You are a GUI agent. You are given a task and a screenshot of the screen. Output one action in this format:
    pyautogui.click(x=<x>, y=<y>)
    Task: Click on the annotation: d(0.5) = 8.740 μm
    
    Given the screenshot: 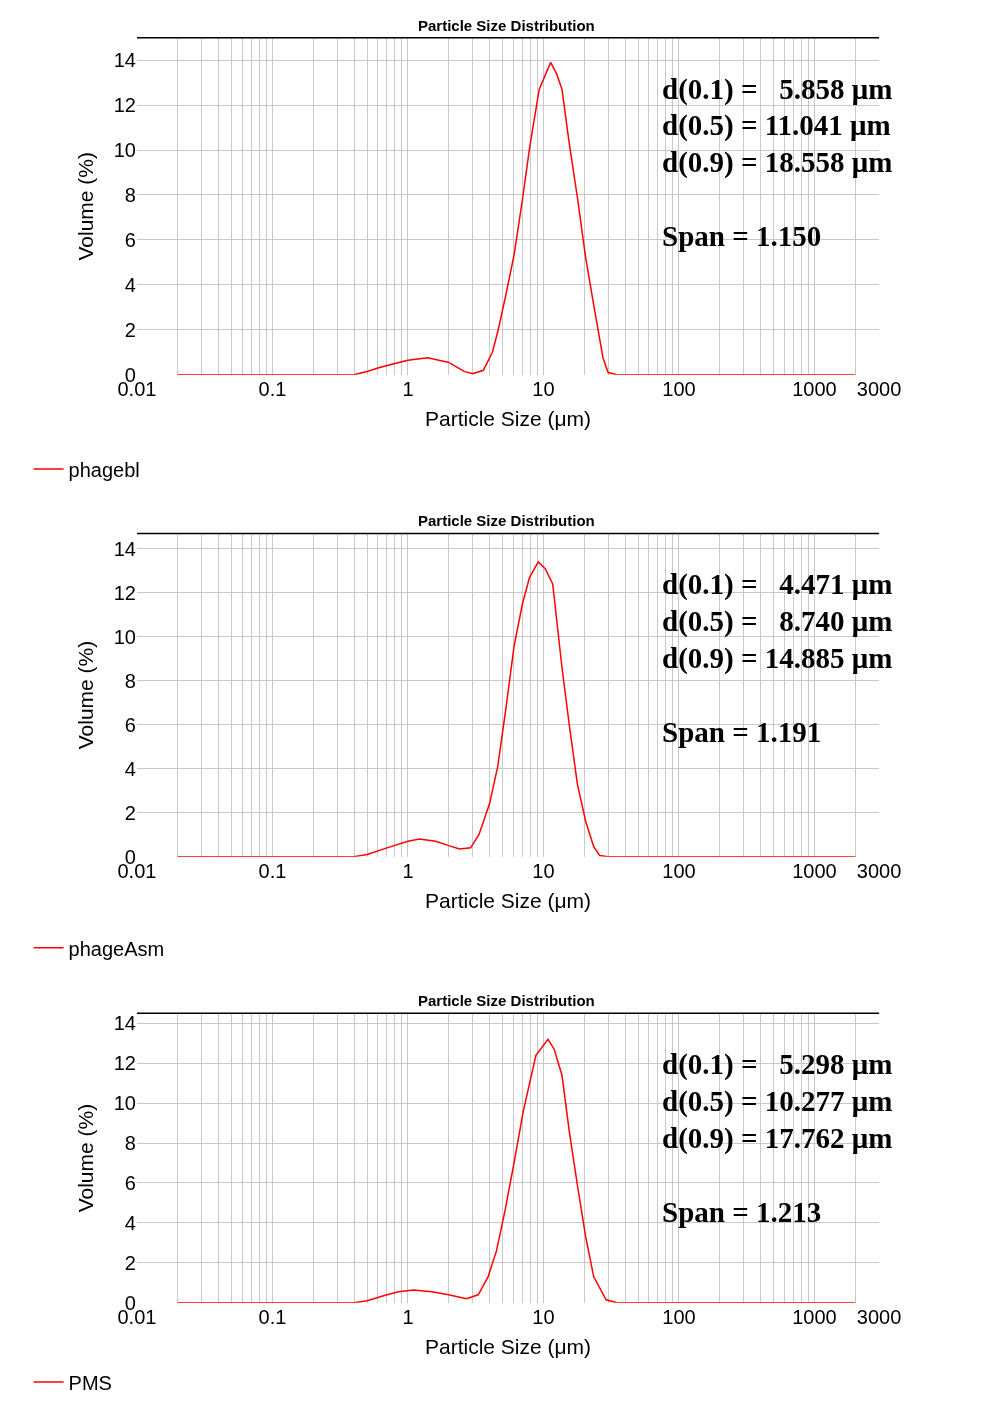 What is the action you would take?
    pyautogui.click(x=777, y=621)
    